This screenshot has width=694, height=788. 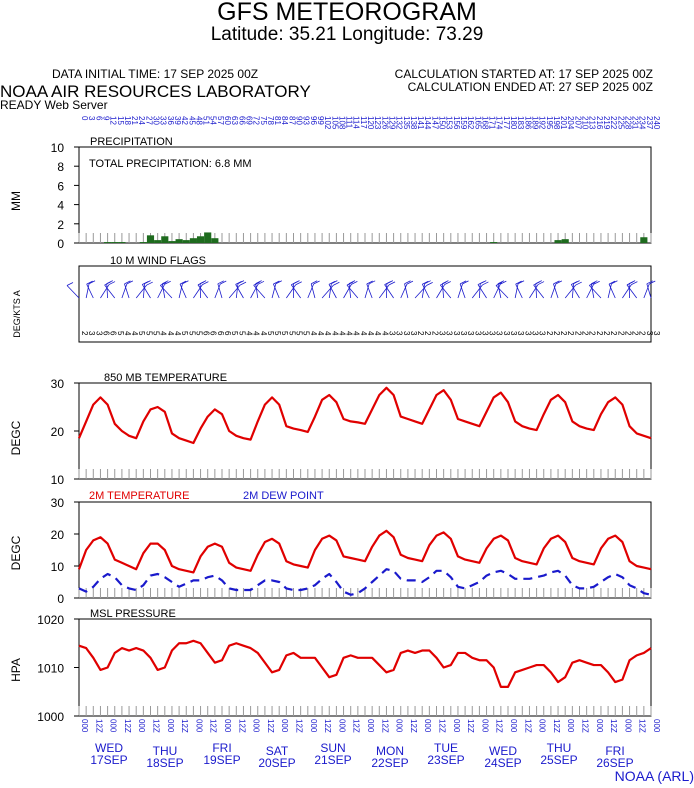 What do you see at coordinates (164, 763) in the screenshot?
I see `date-label: 18SEP` at bounding box center [164, 763].